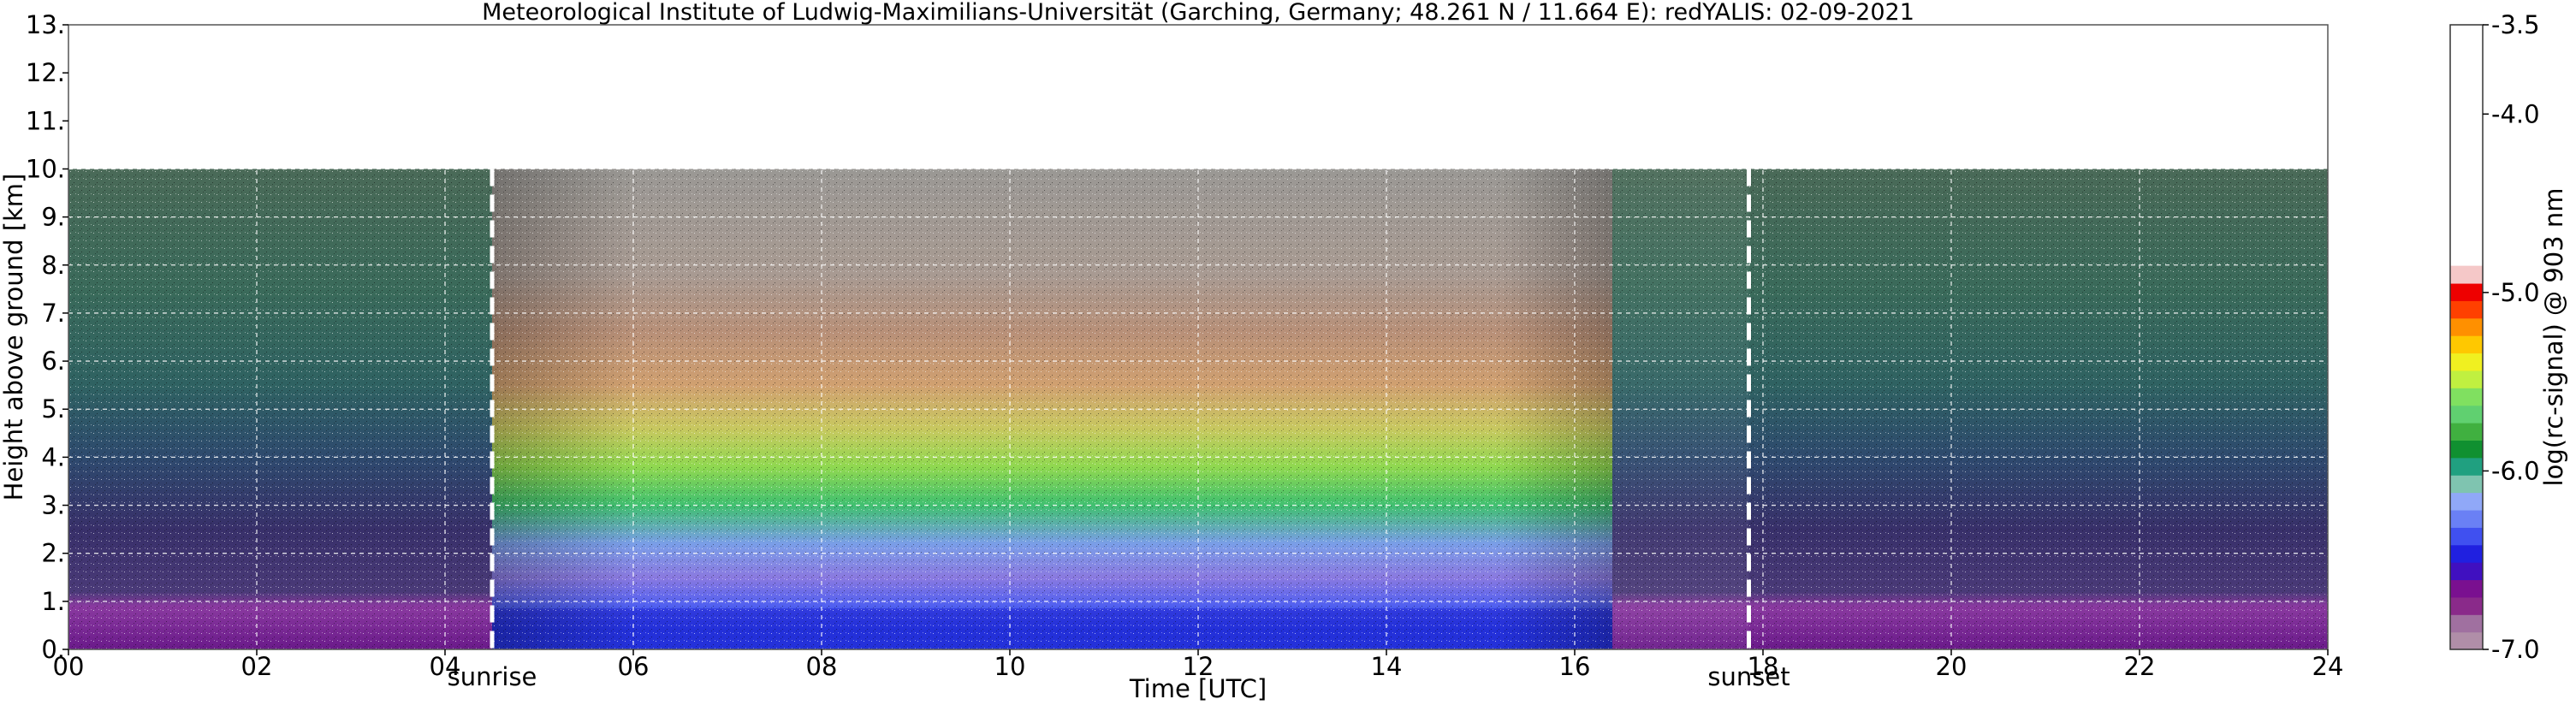 This screenshot has width=2576, height=705. I want to click on colorbar-ticks: -7.0 -6.0 -5.0 -4.0 -3.5, so click(2511, 337).